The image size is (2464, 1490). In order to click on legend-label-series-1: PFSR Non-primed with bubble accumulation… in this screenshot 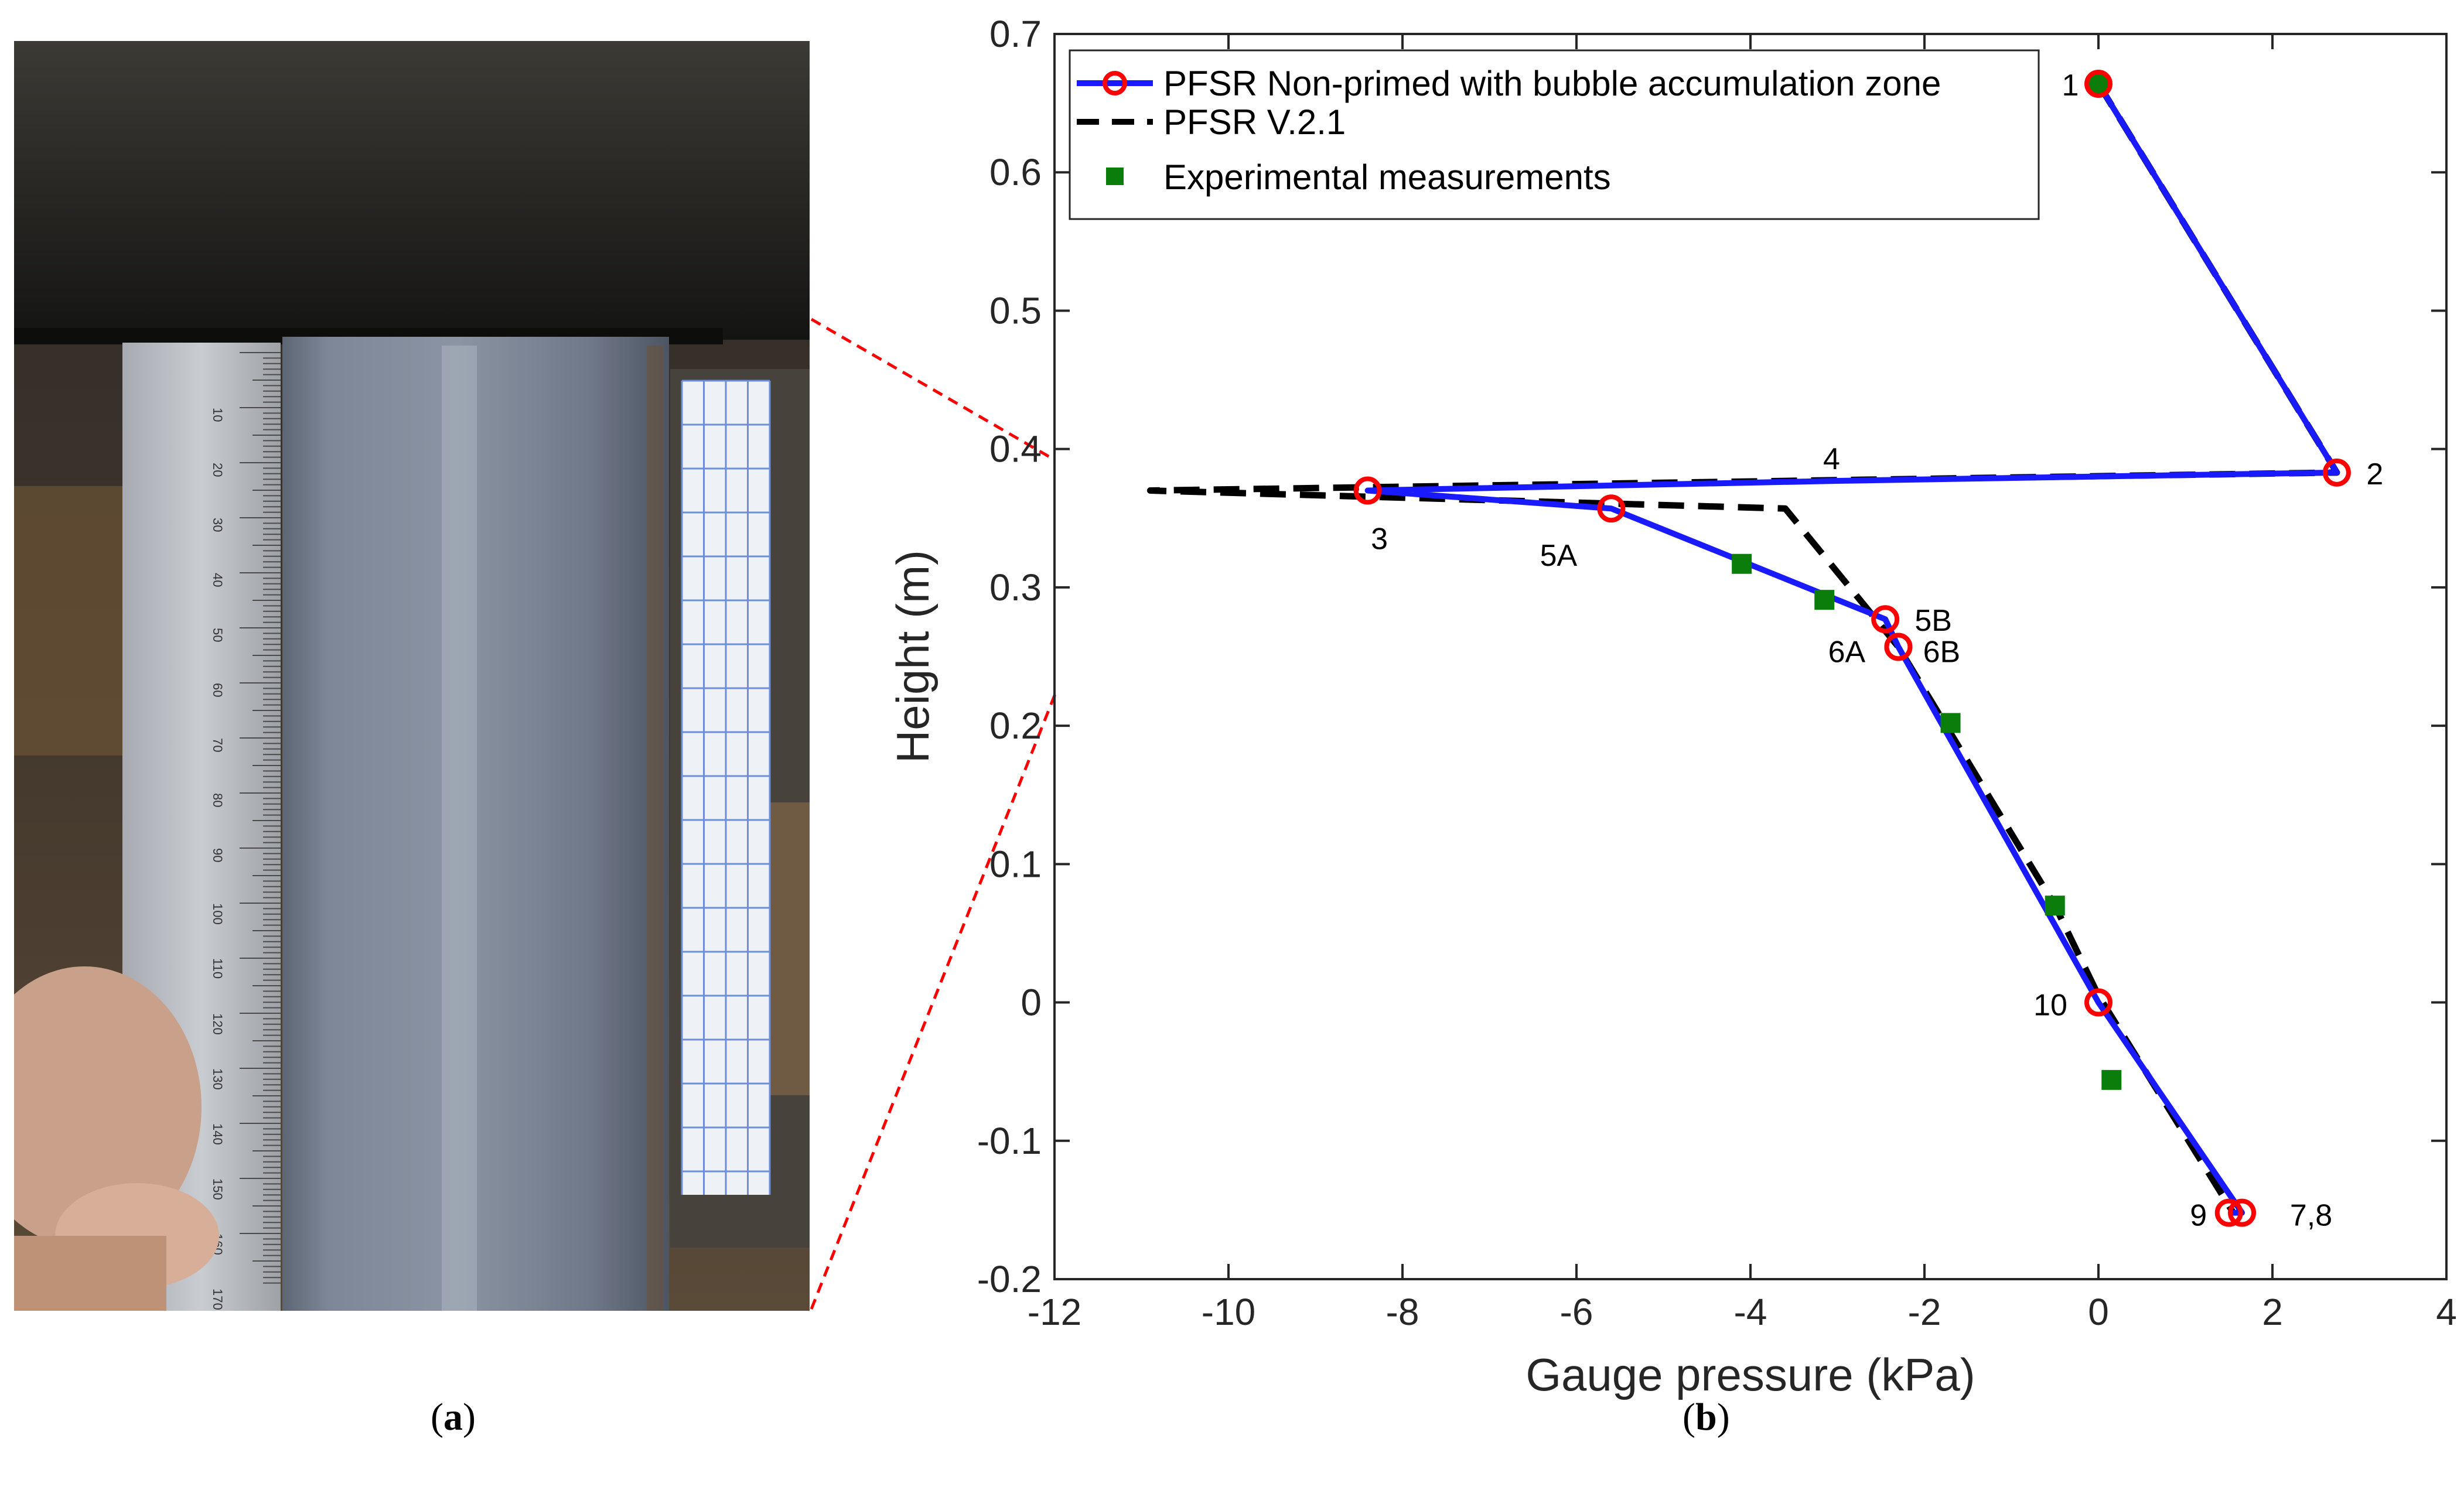, I will do `click(1552, 83)`.